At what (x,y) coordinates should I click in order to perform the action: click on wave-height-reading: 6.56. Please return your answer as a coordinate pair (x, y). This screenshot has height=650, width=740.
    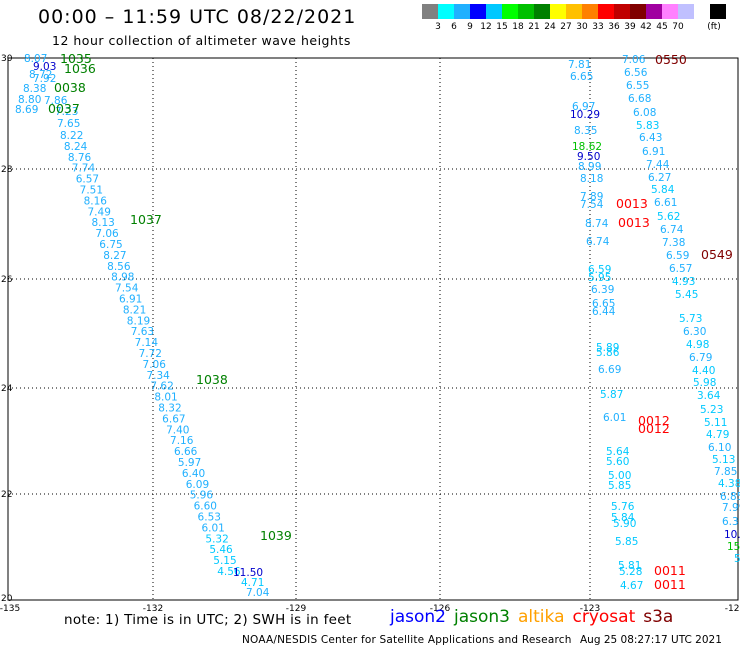
    Looking at the image, I should click on (636, 73).